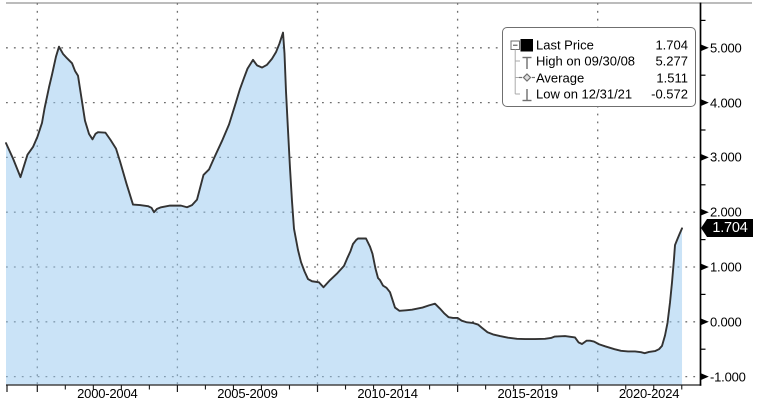 The height and width of the screenshot is (405, 760). Describe the element at coordinates (599, 45) in the screenshot. I see `legend-row-last-price: Last Price 1.704` at that location.